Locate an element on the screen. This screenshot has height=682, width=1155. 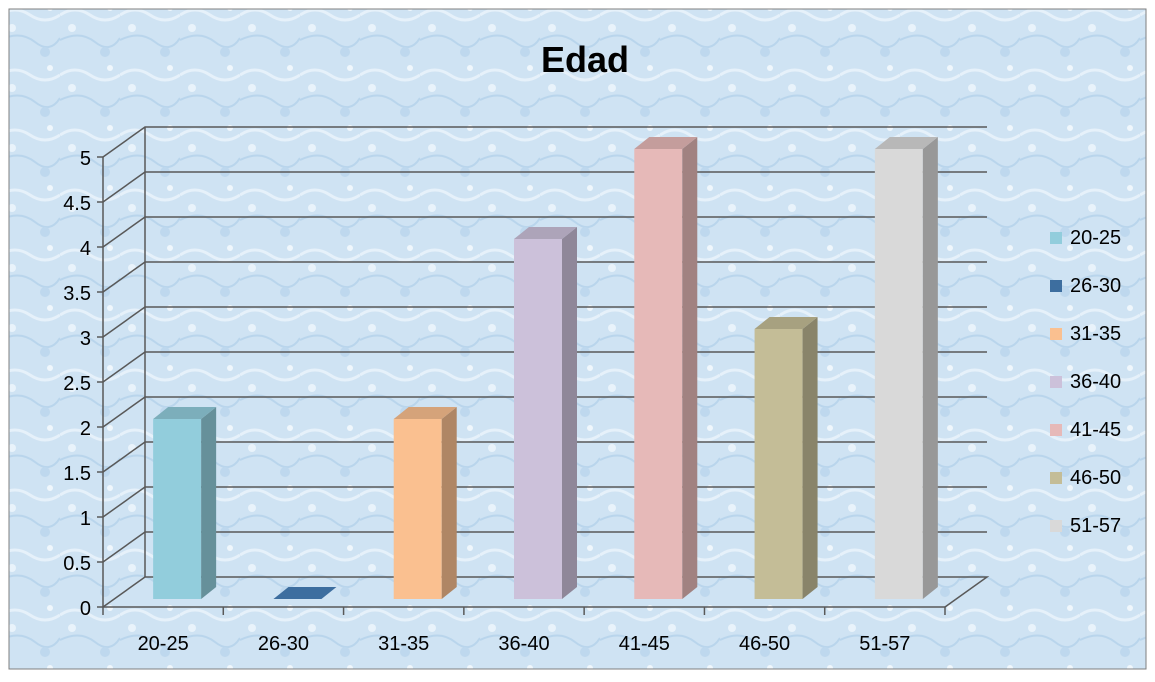
legend-entry: 51-57 is located at coordinates (1085, 526).